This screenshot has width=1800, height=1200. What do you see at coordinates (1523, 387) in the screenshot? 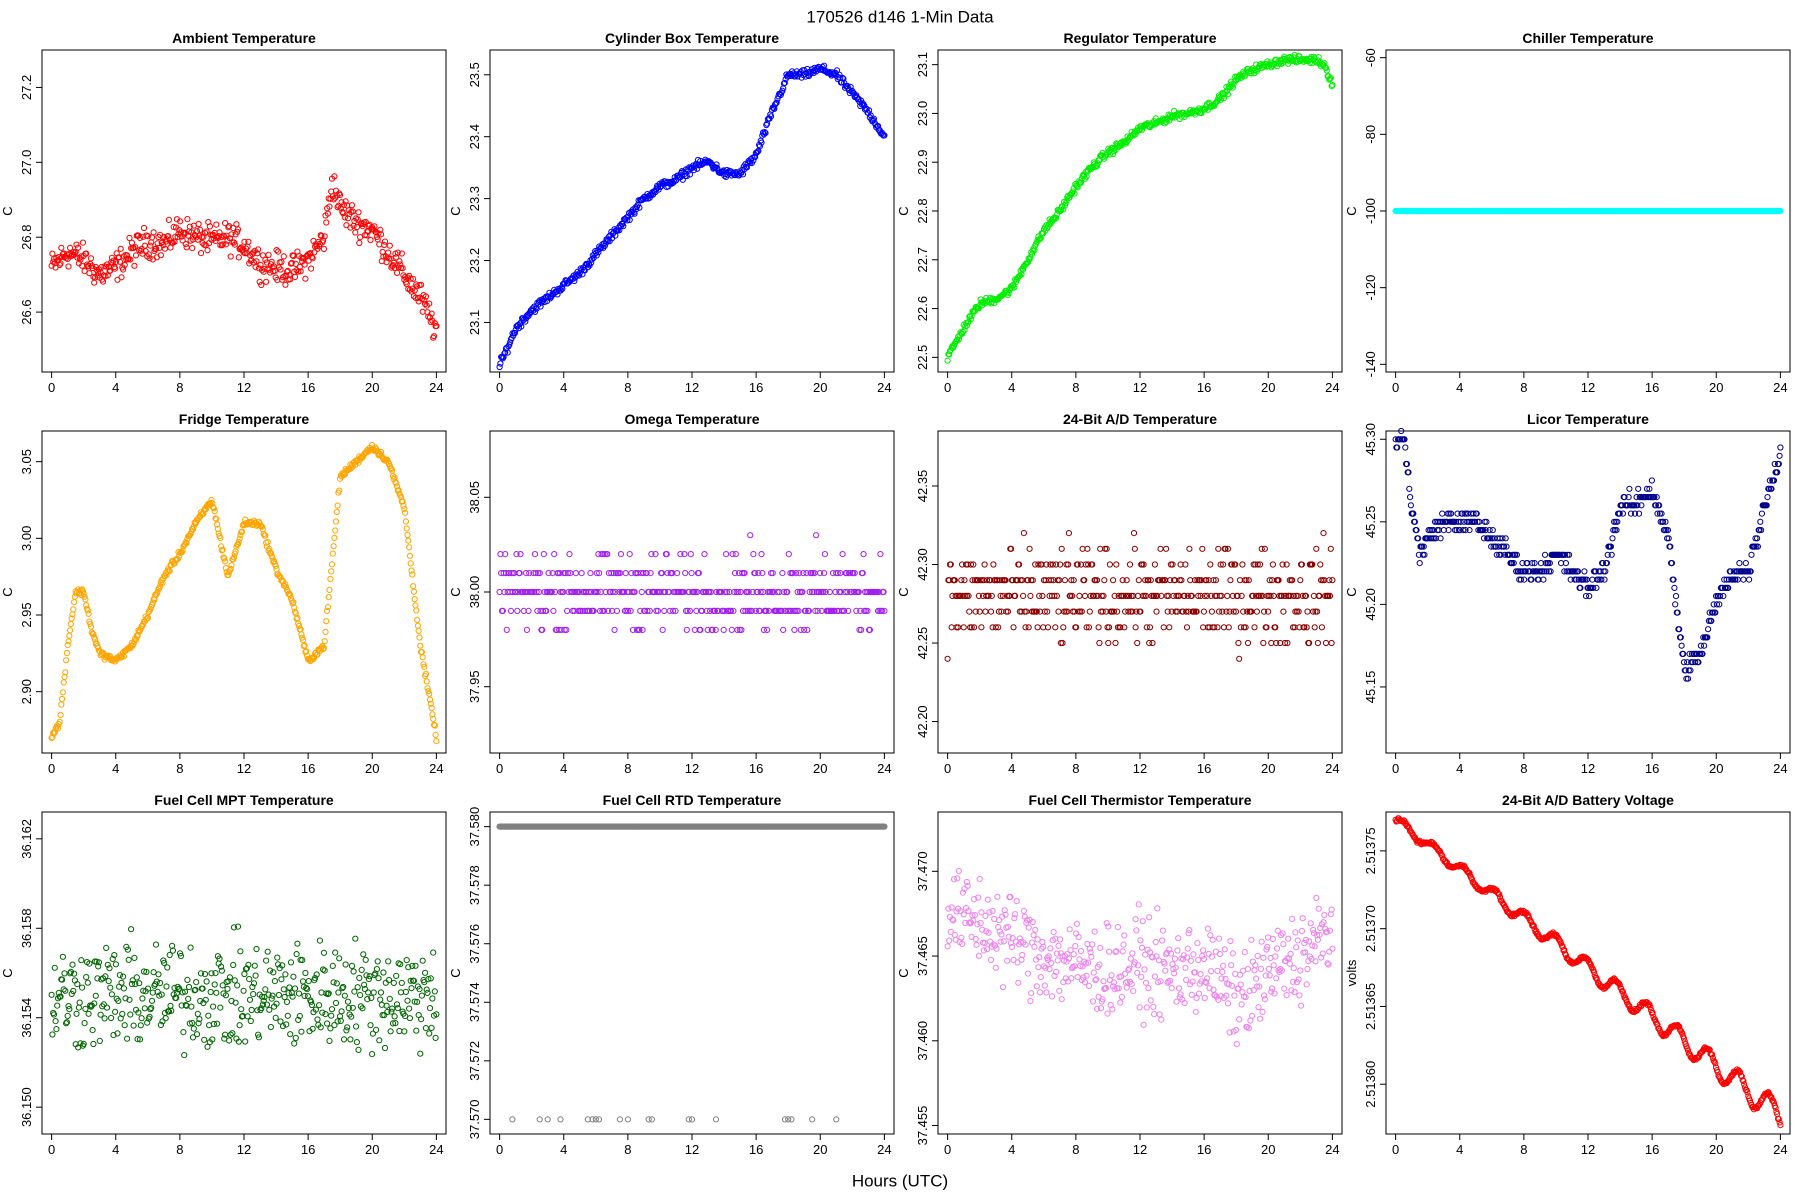
I see `x-tick-label: 8` at bounding box center [1523, 387].